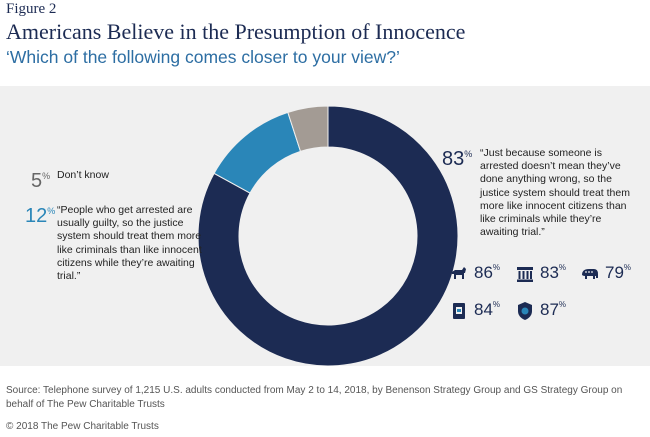 This screenshot has height=437, width=650. Describe the element at coordinates (553, 272) in the screenshot. I see `independents-percent: 83%` at that location.